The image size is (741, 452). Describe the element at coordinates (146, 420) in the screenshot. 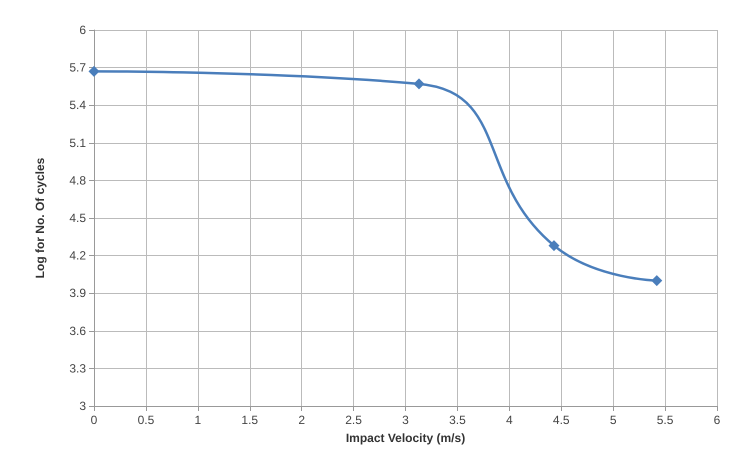

I see `x-tick-label: 0.5` at that location.